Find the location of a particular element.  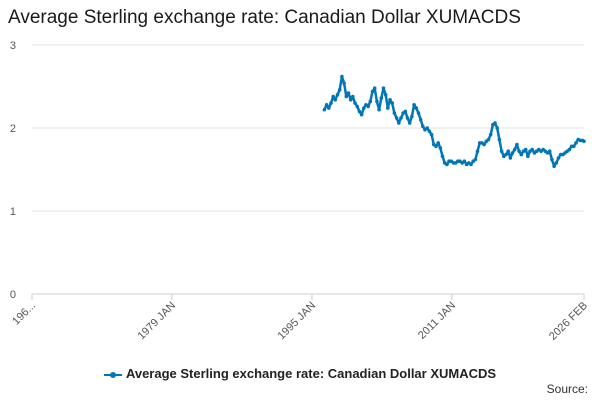

x-tick-label: 1995 JAN is located at coordinates (296, 321).